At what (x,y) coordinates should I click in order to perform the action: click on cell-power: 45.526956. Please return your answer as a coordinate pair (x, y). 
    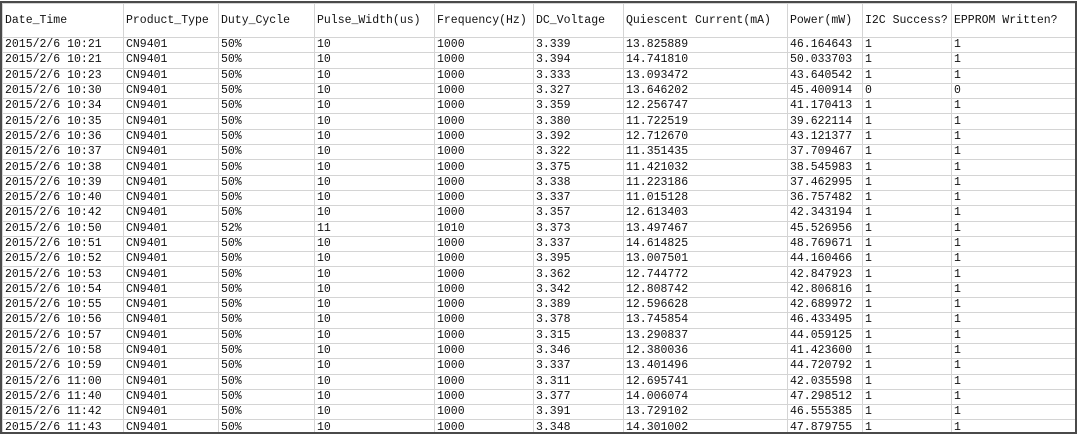
    Looking at the image, I should click on (825, 228).